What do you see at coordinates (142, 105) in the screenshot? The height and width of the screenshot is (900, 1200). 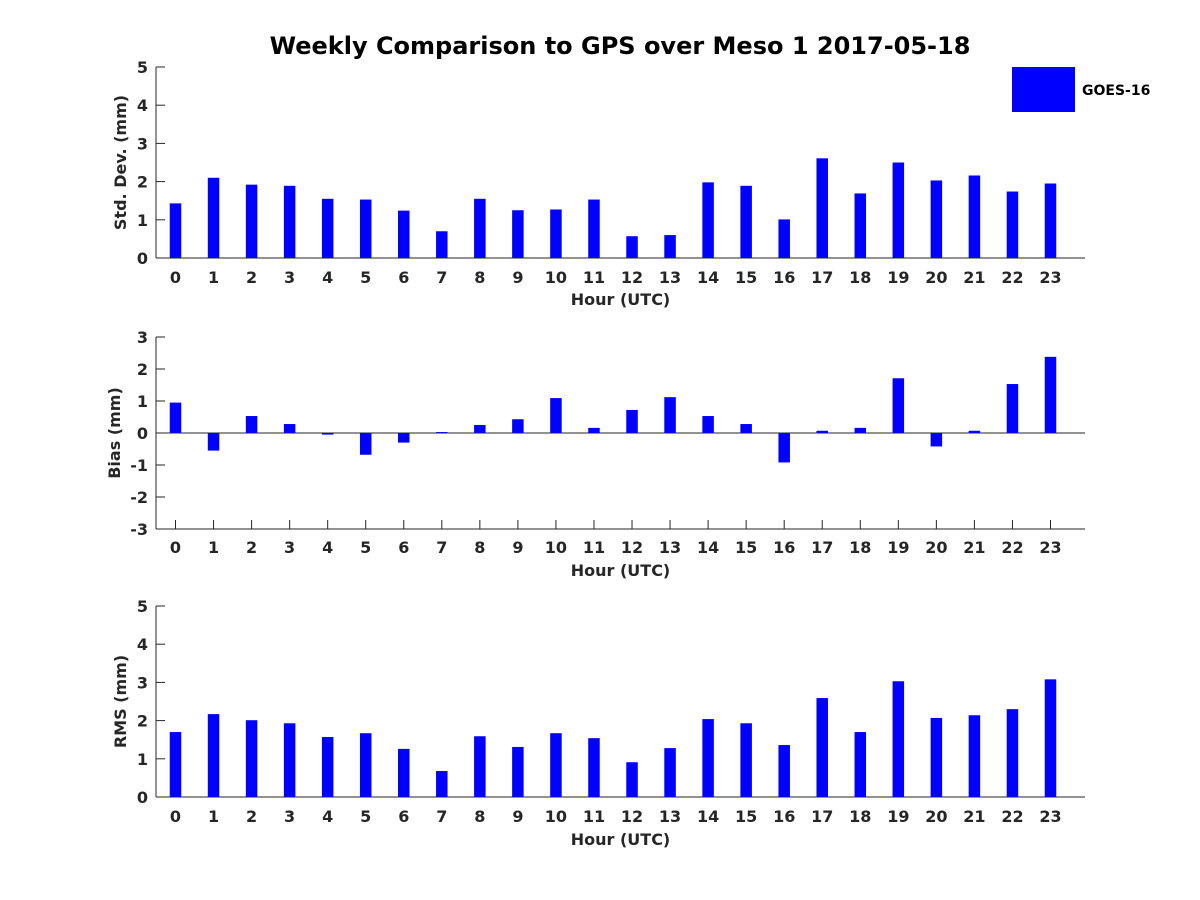 I see `y-tick-label: 4` at bounding box center [142, 105].